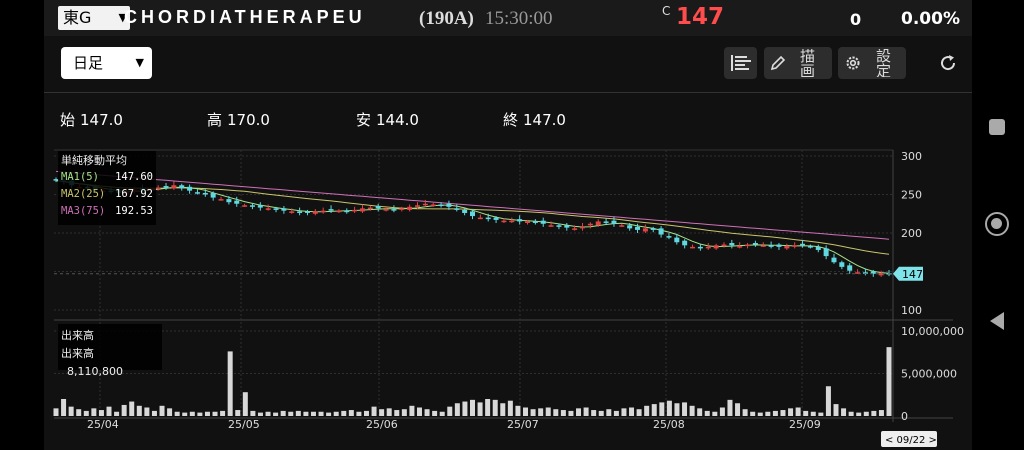 The image size is (1024, 450). I want to click on ohlc-high: 高 170.0, so click(238, 119).